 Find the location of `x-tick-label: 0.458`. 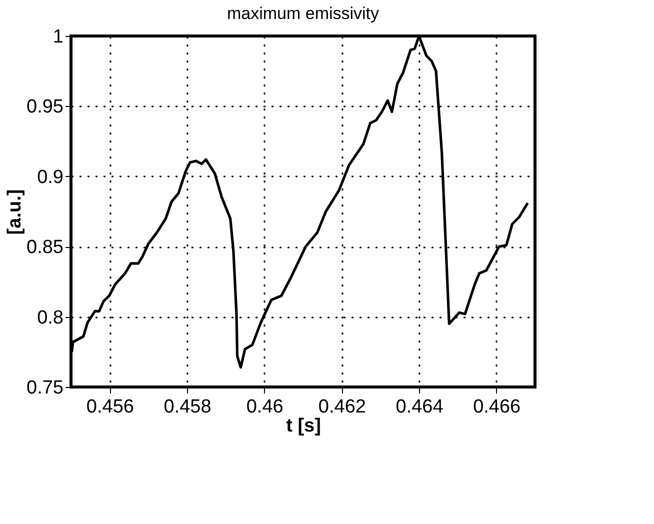

x-tick-label: 0.458 is located at coordinates (188, 407).